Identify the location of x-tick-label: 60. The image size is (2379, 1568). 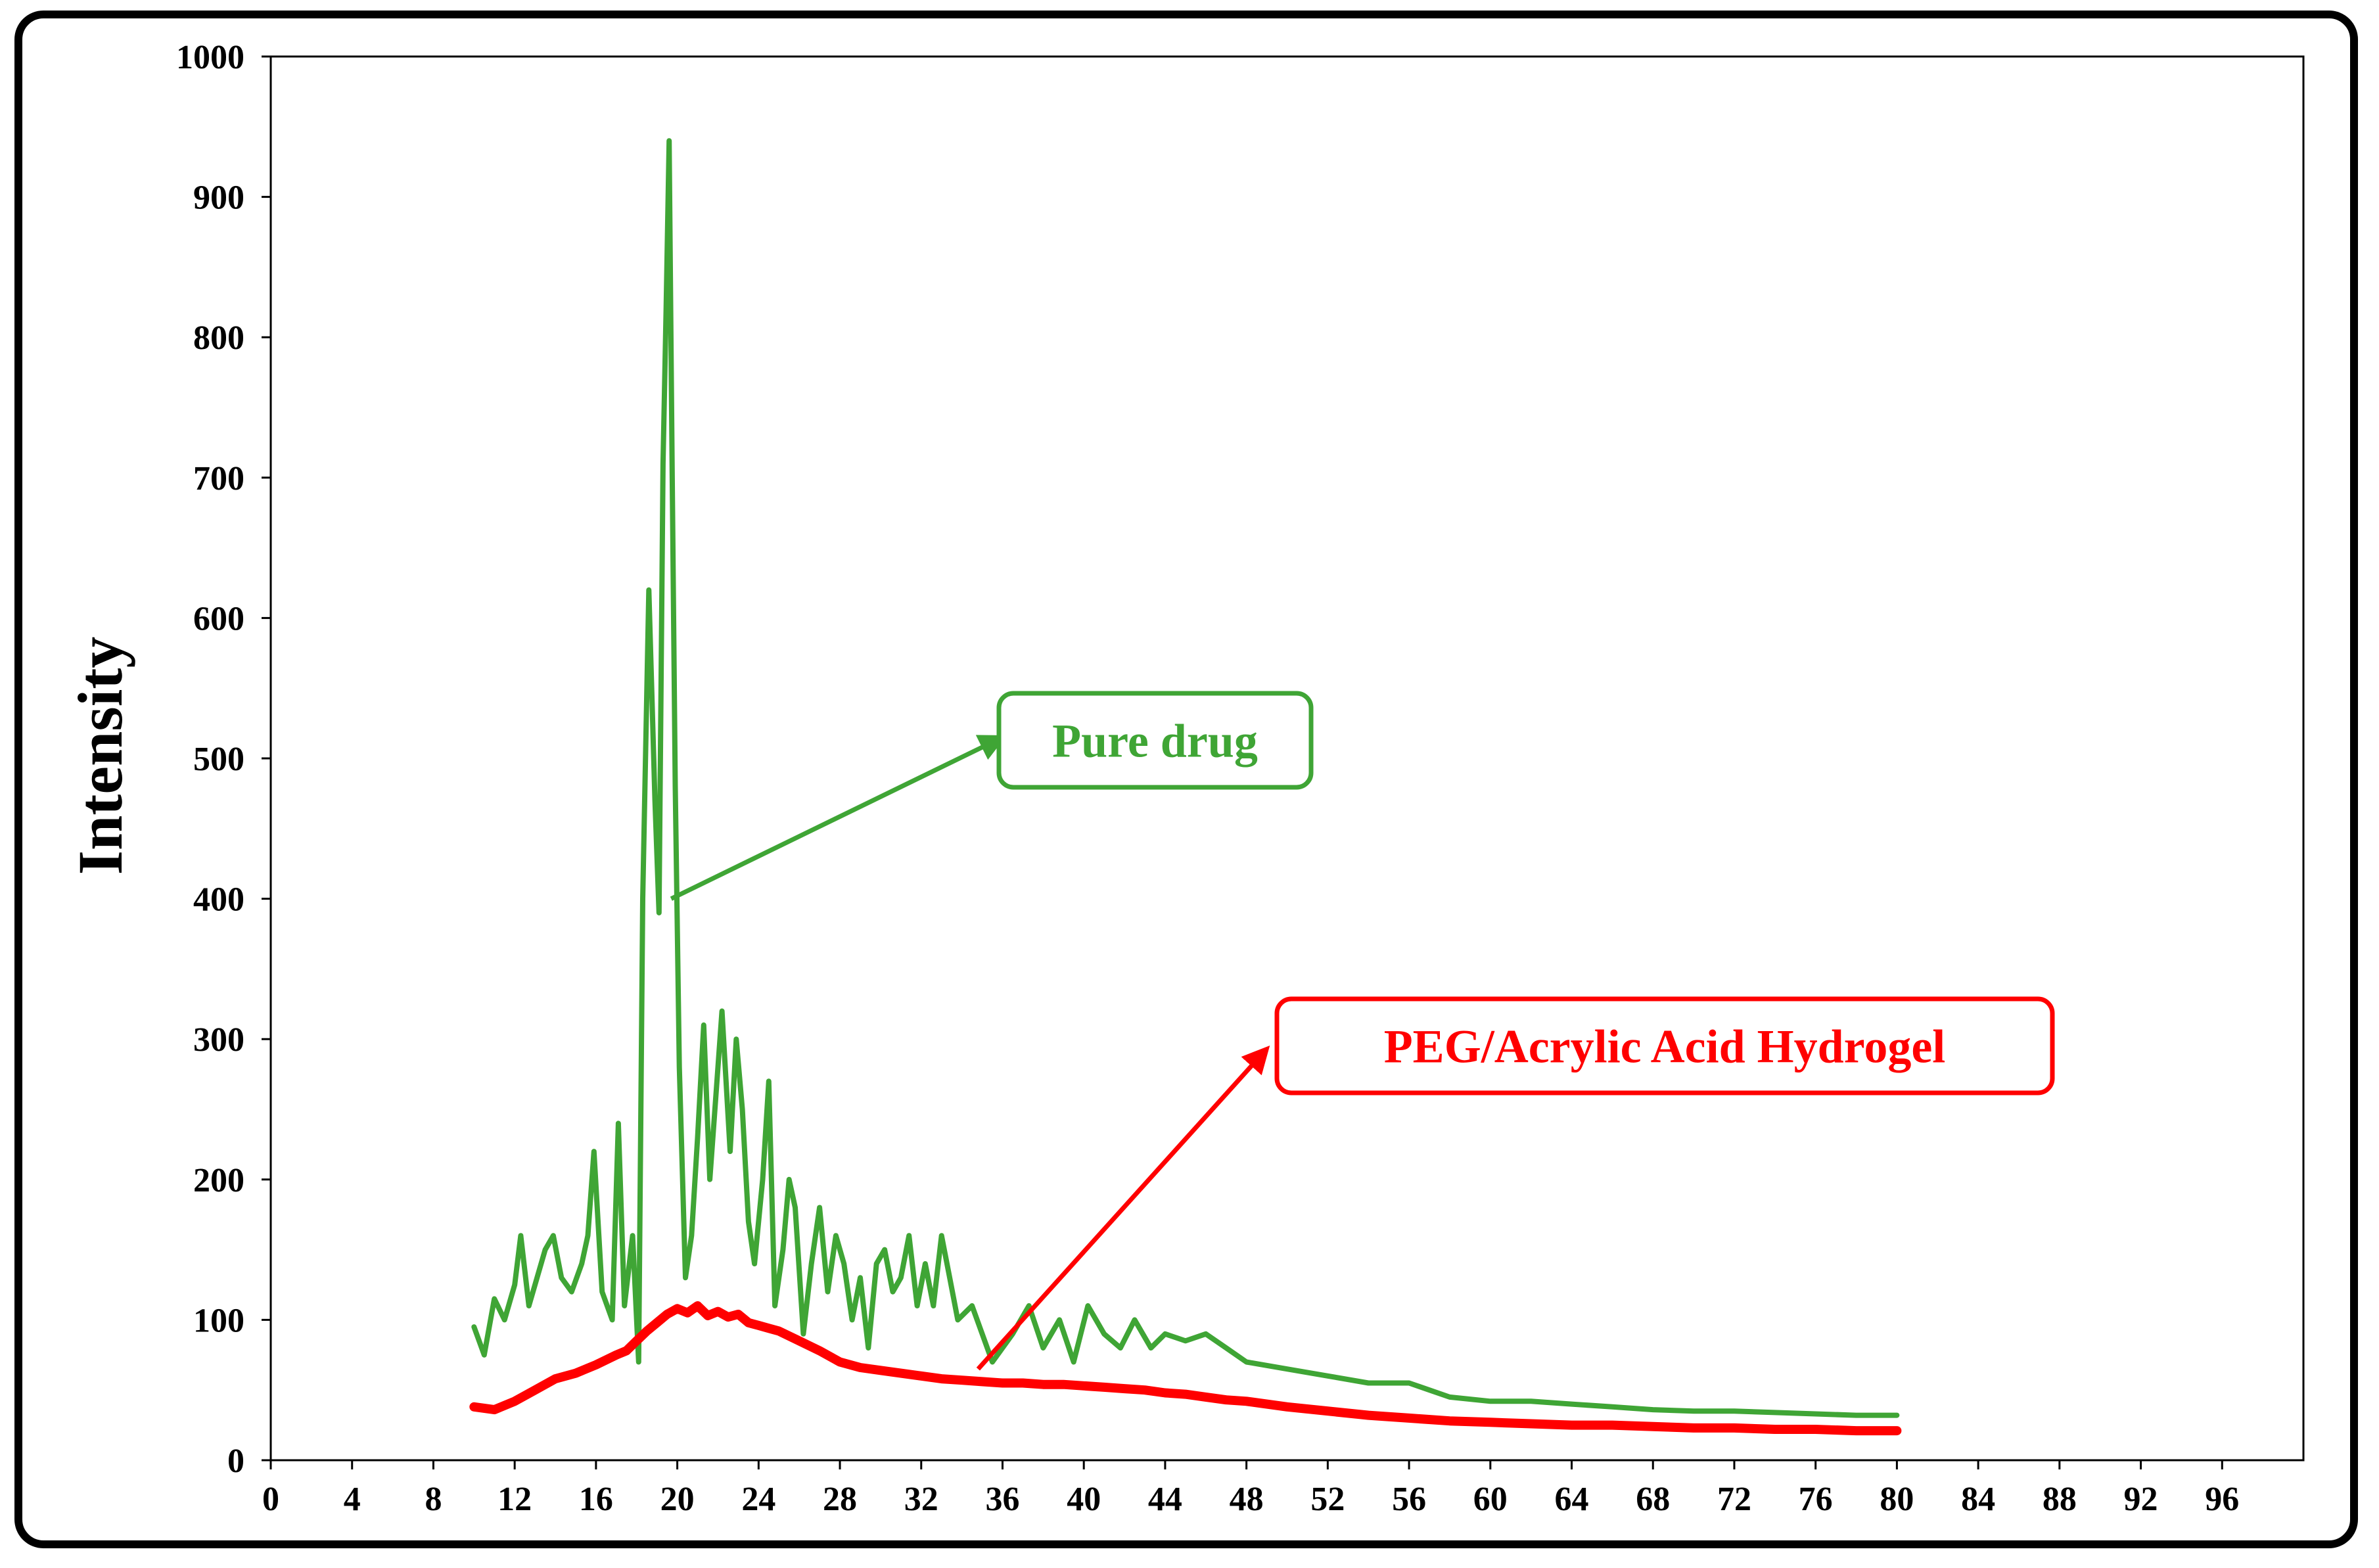
(1490, 1499).